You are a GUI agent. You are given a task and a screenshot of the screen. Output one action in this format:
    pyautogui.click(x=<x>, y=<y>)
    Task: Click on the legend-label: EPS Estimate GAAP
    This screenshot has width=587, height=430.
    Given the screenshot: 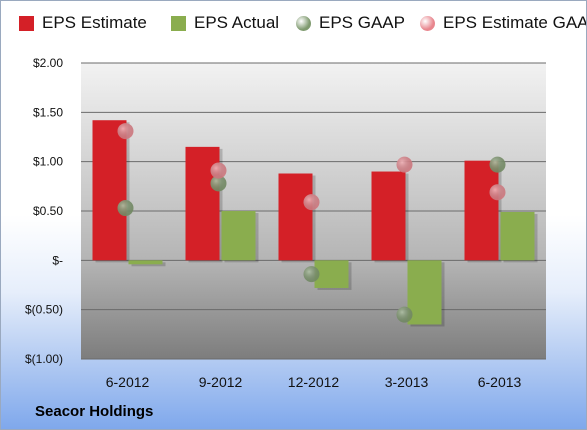 What is the action you would take?
    pyautogui.click(x=515, y=22)
    